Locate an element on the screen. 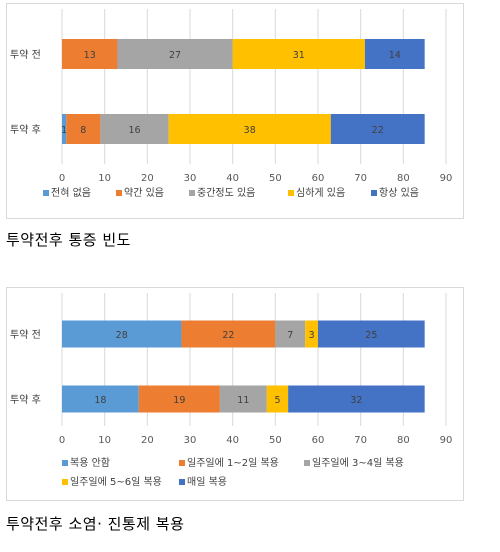 This screenshot has width=500, height=552. data-label: 32 is located at coordinates (356, 400).